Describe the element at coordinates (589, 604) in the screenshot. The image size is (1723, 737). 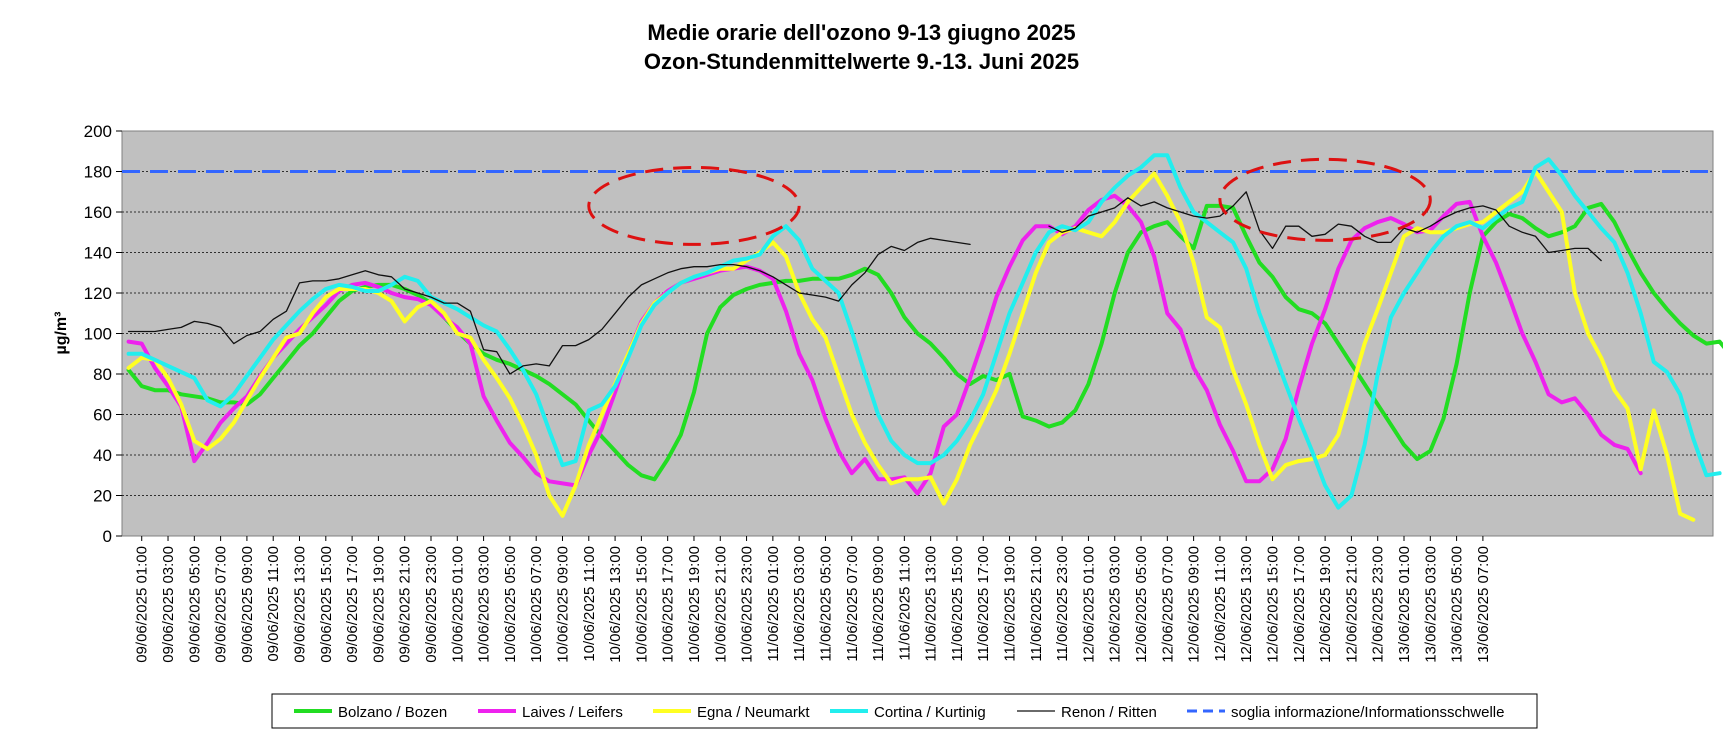
I see `x-tick-label: 10/06/2025 11:00` at that location.